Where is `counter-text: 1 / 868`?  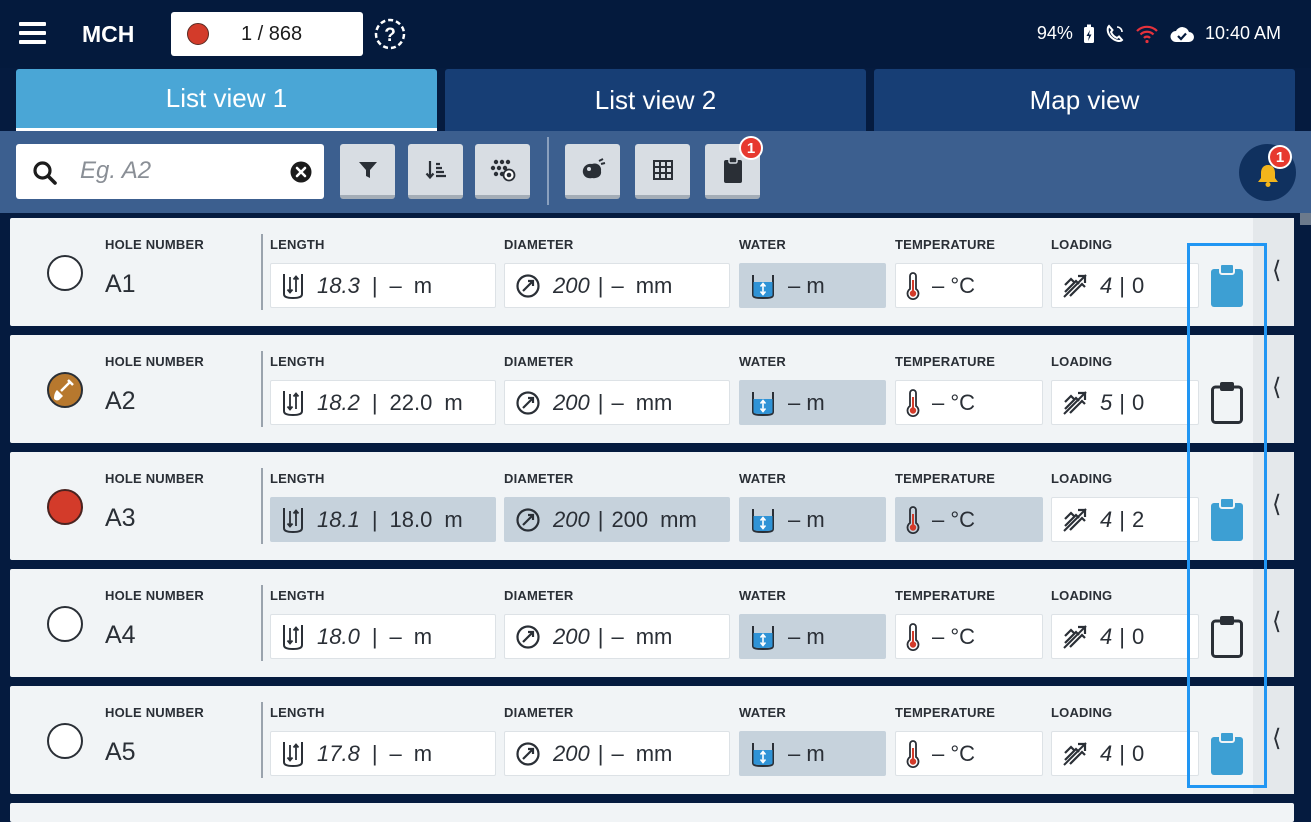 counter-text: 1 / 868 is located at coordinates (272, 34).